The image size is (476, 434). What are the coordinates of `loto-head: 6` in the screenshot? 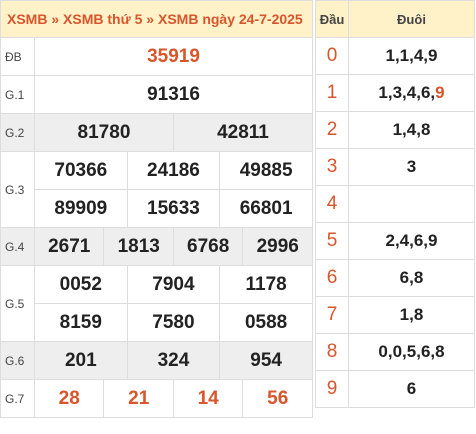 It's located at (332, 278).